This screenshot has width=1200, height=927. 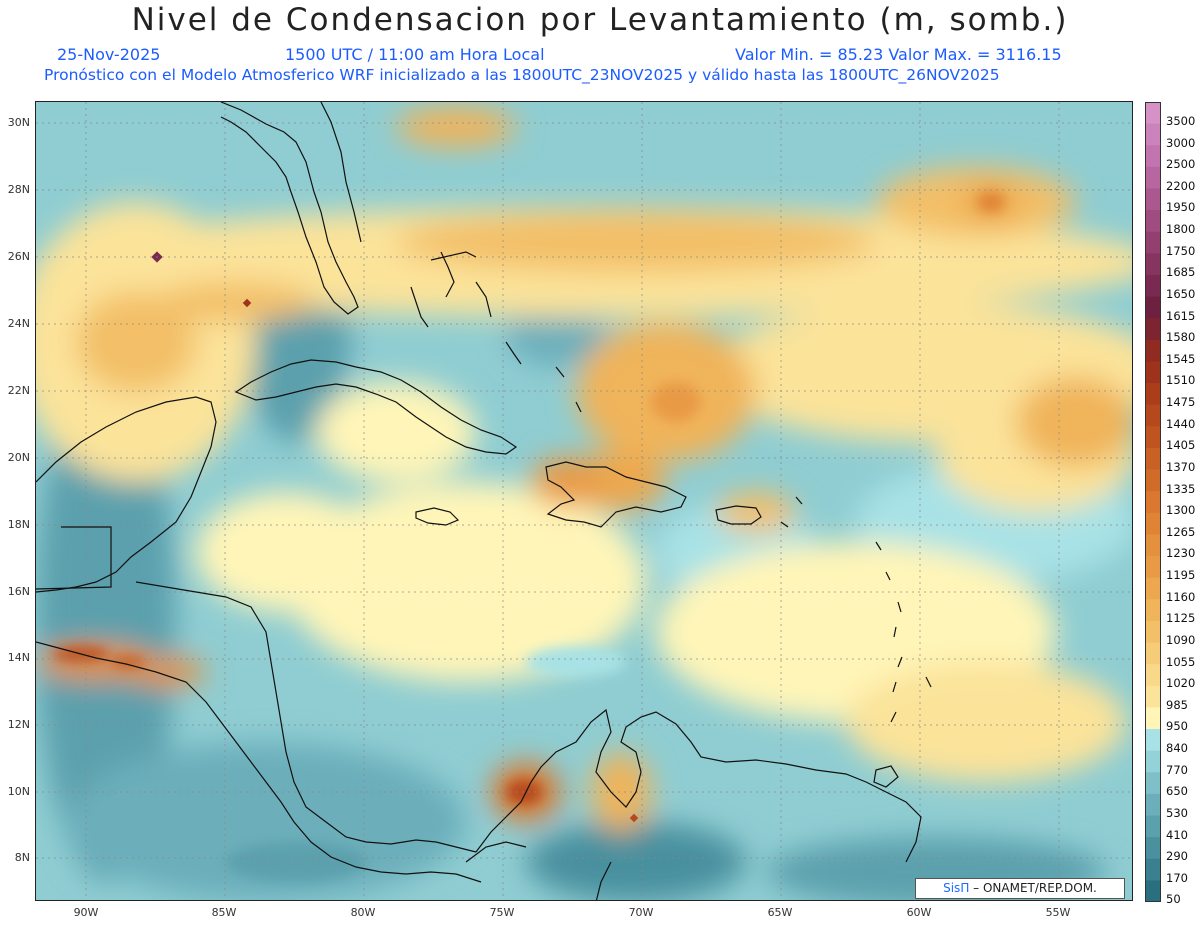 What do you see at coordinates (1177, 856) in the screenshot?
I see `colorbar-label: 290` at bounding box center [1177, 856].